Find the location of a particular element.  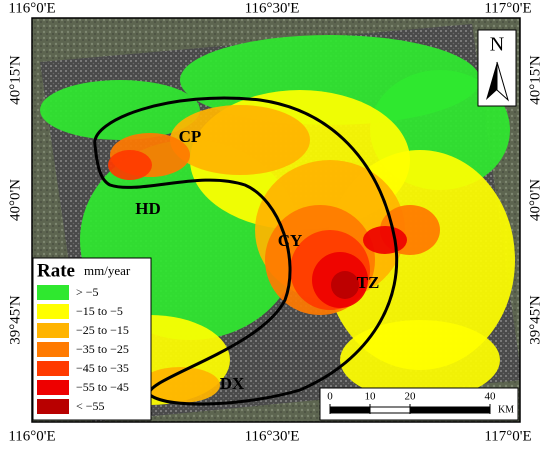

y-coordinate-label-left: 40°0'N is located at coordinates (15, 200).